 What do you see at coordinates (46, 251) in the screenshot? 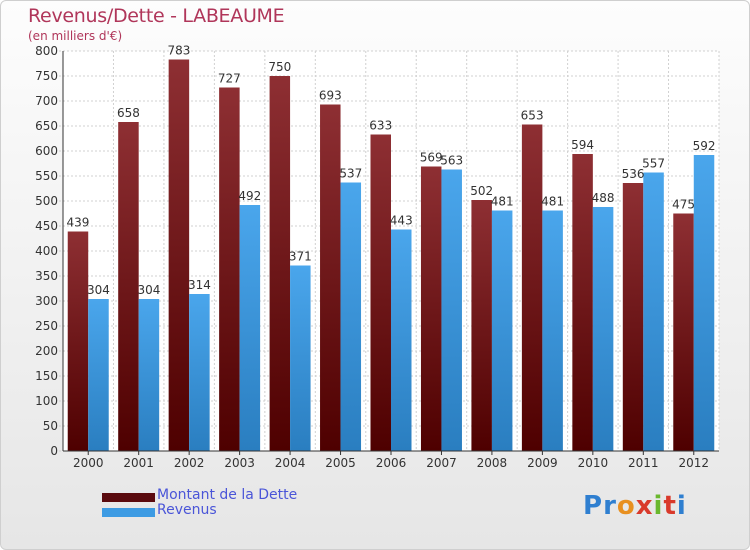
I see `y-tick-label: 400` at bounding box center [46, 251].